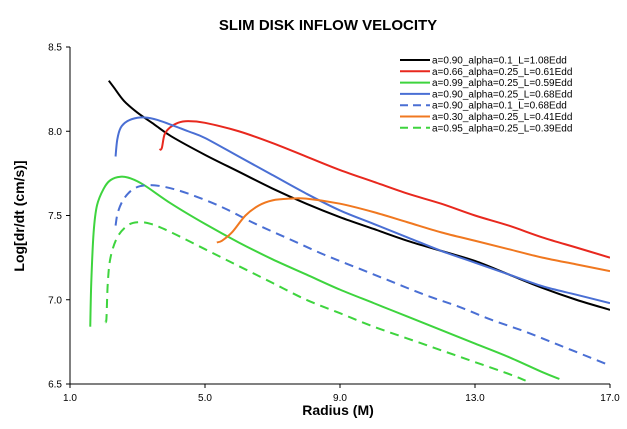 Image resolution: width=627 pixels, height=429 pixels. What do you see at coordinates (70, 398) in the screenshot?
I see `x-tick-label: 1.0` at bounding box center [70, 398].